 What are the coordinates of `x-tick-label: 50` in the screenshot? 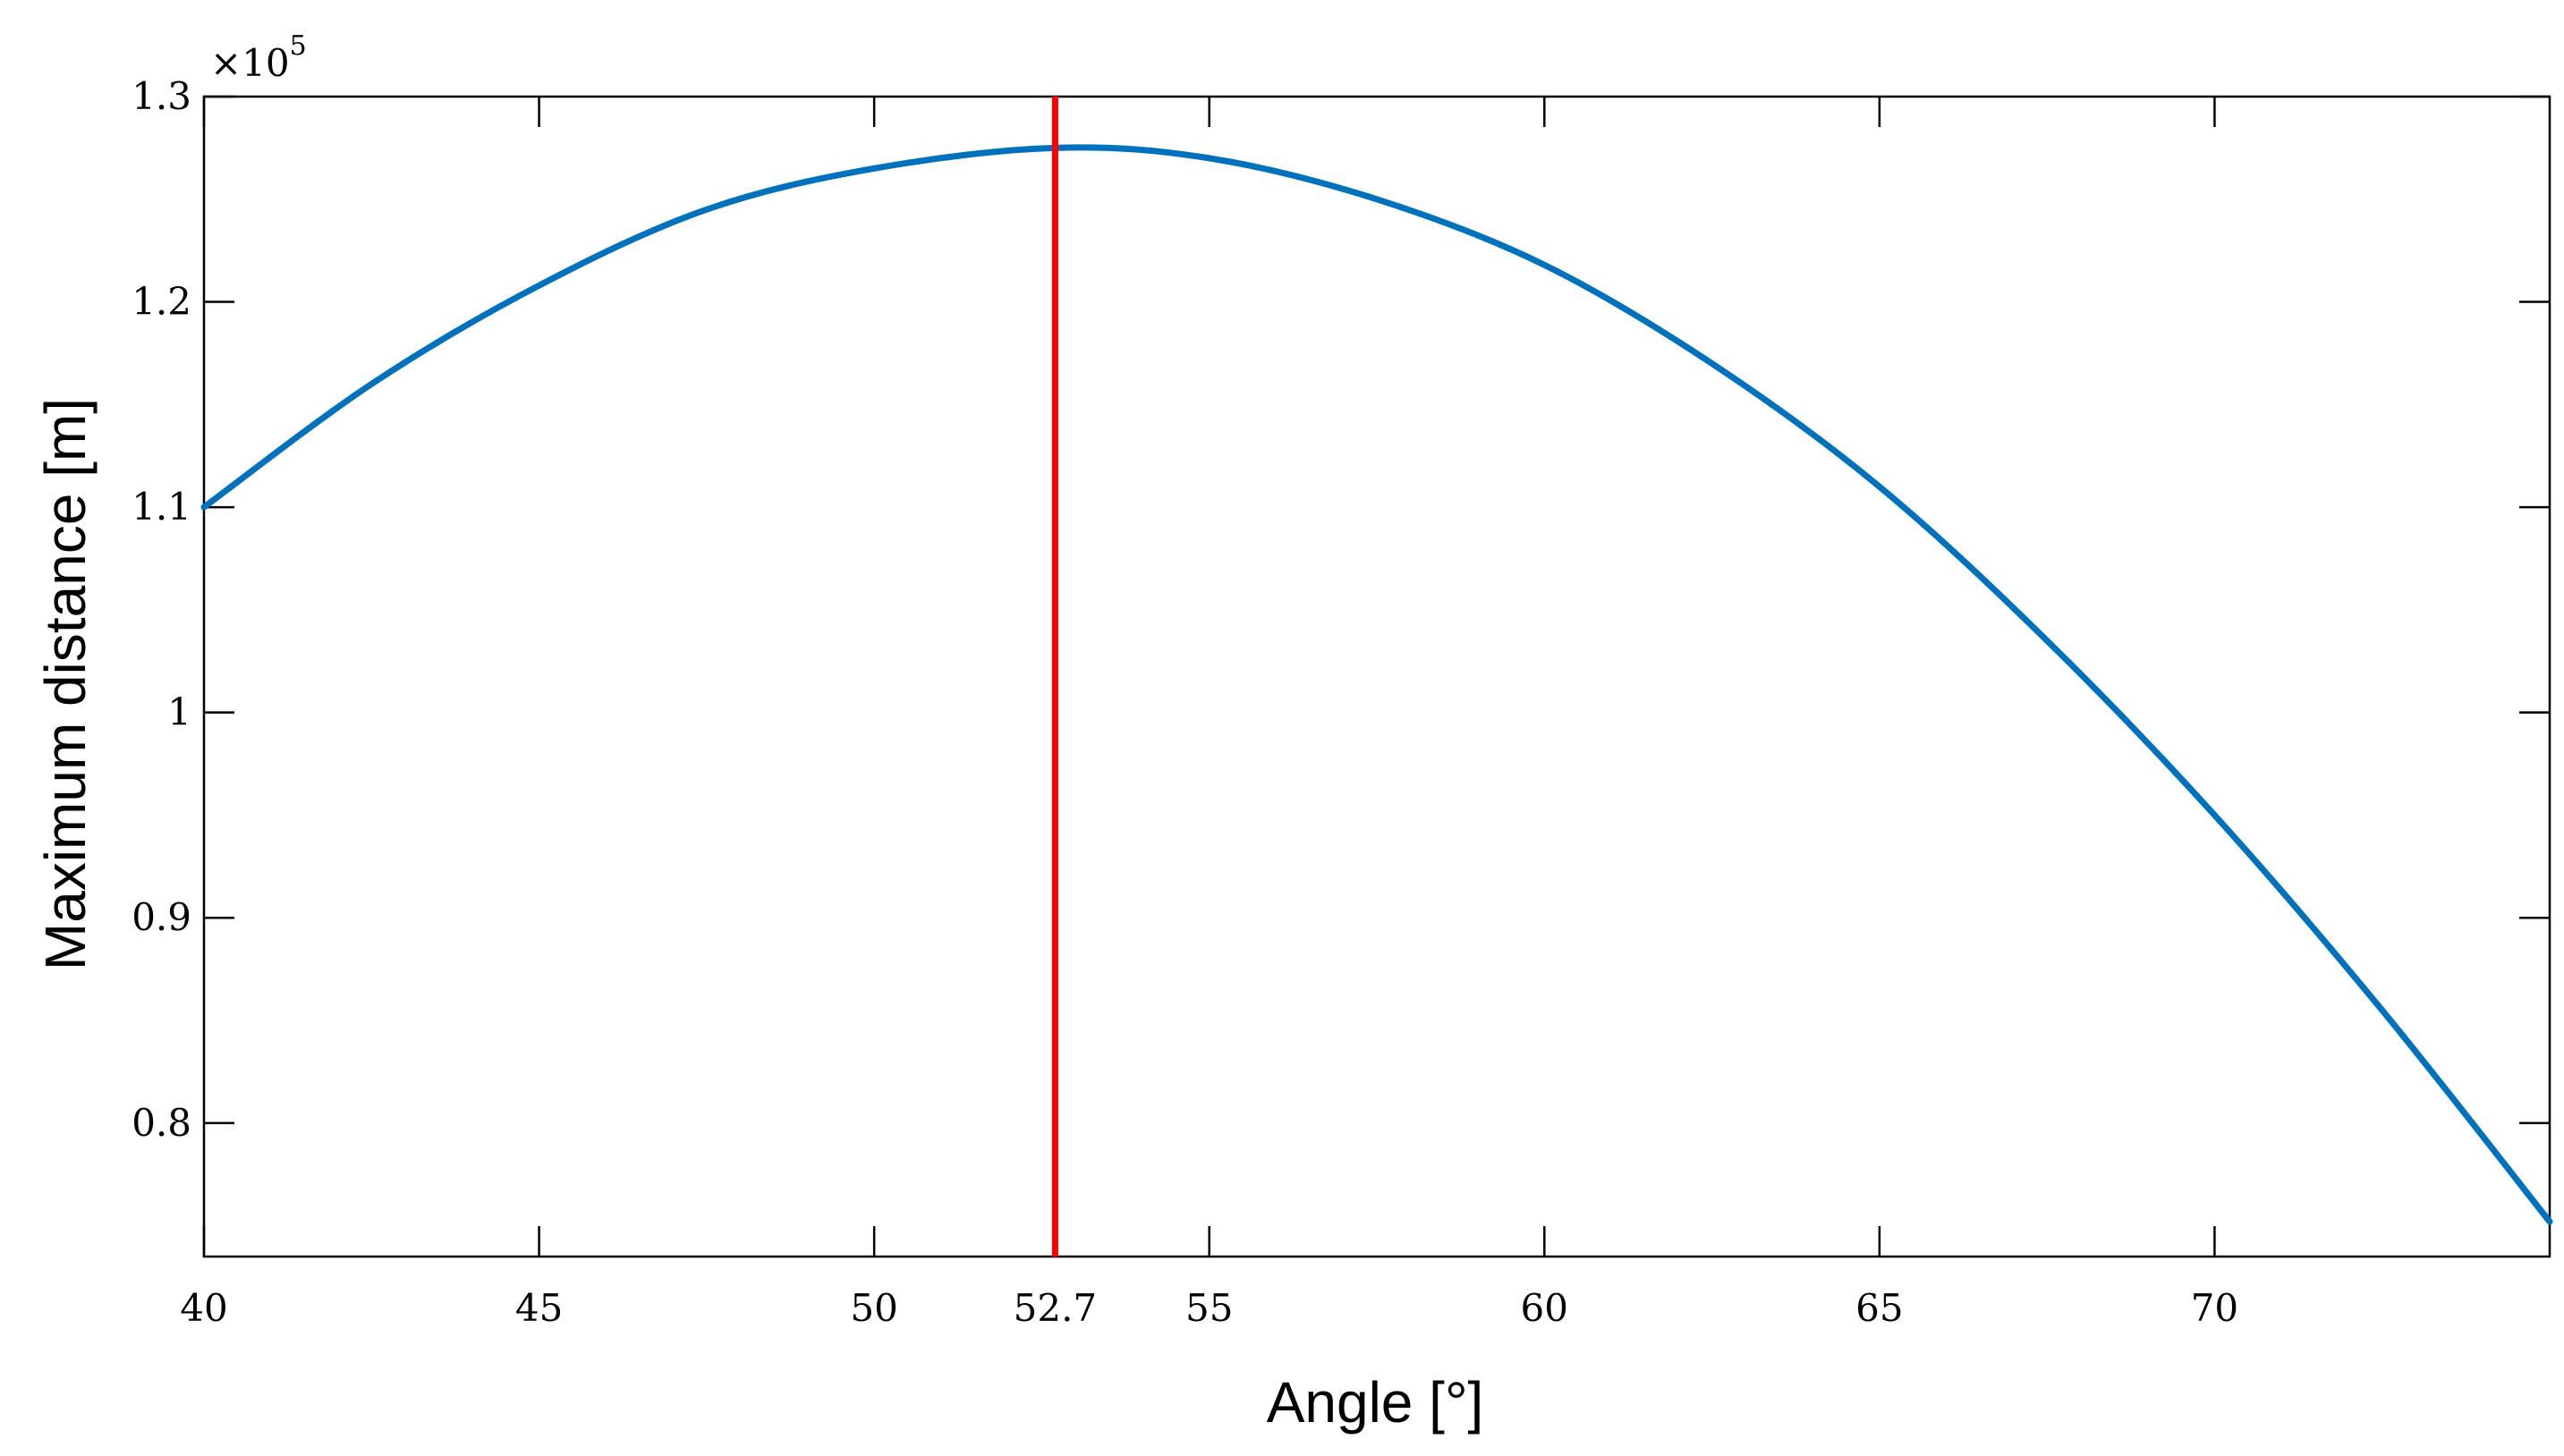 It's located at (874, 1308).